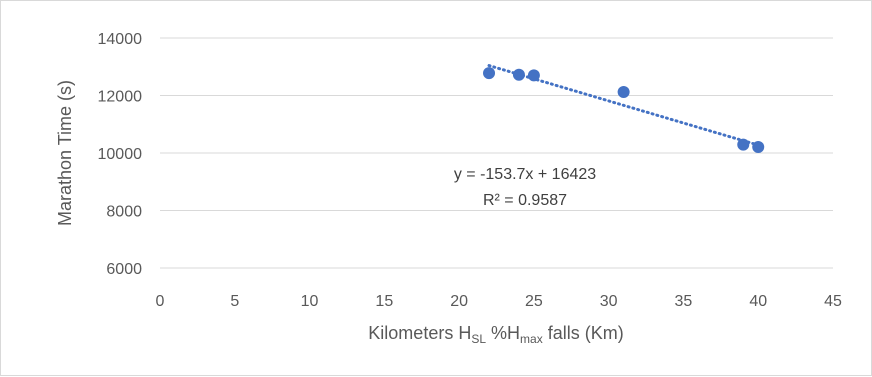 The height and width of the screenshot is (377, 872). I want to click on x-axis-title-tail: falls (Km), so click(583, 333).